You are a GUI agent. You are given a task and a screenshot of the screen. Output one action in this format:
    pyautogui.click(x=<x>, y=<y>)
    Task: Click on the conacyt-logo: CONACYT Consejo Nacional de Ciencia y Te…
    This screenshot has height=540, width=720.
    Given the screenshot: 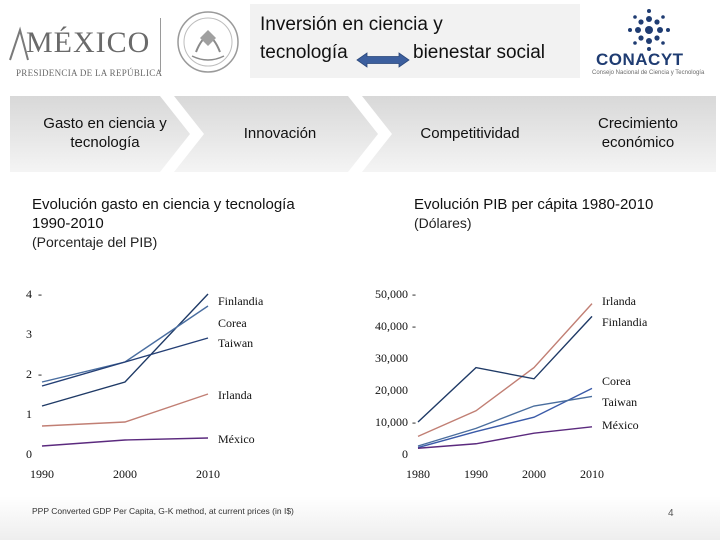 What is the action you would take?
    pyautogui.click(x=651, y=43)
    